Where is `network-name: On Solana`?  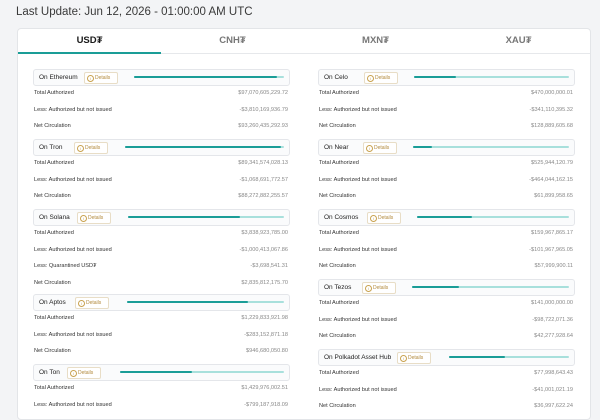
network-name: On Solana is located at coordinates (54, 217).